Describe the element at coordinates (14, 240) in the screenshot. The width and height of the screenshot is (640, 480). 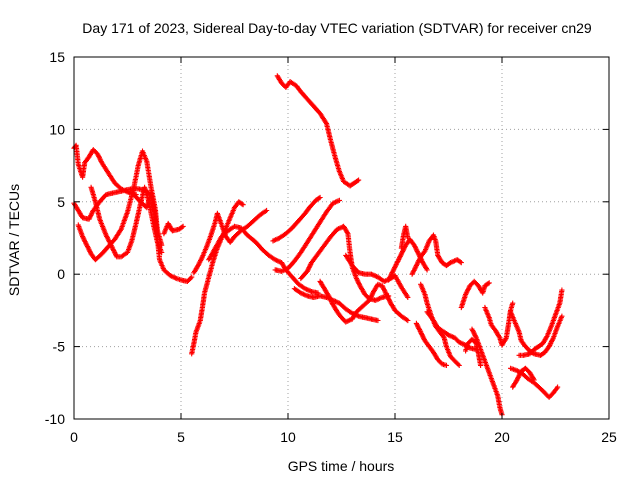
I see `y-axis-label: SDTVAR / TECUs` at that location.